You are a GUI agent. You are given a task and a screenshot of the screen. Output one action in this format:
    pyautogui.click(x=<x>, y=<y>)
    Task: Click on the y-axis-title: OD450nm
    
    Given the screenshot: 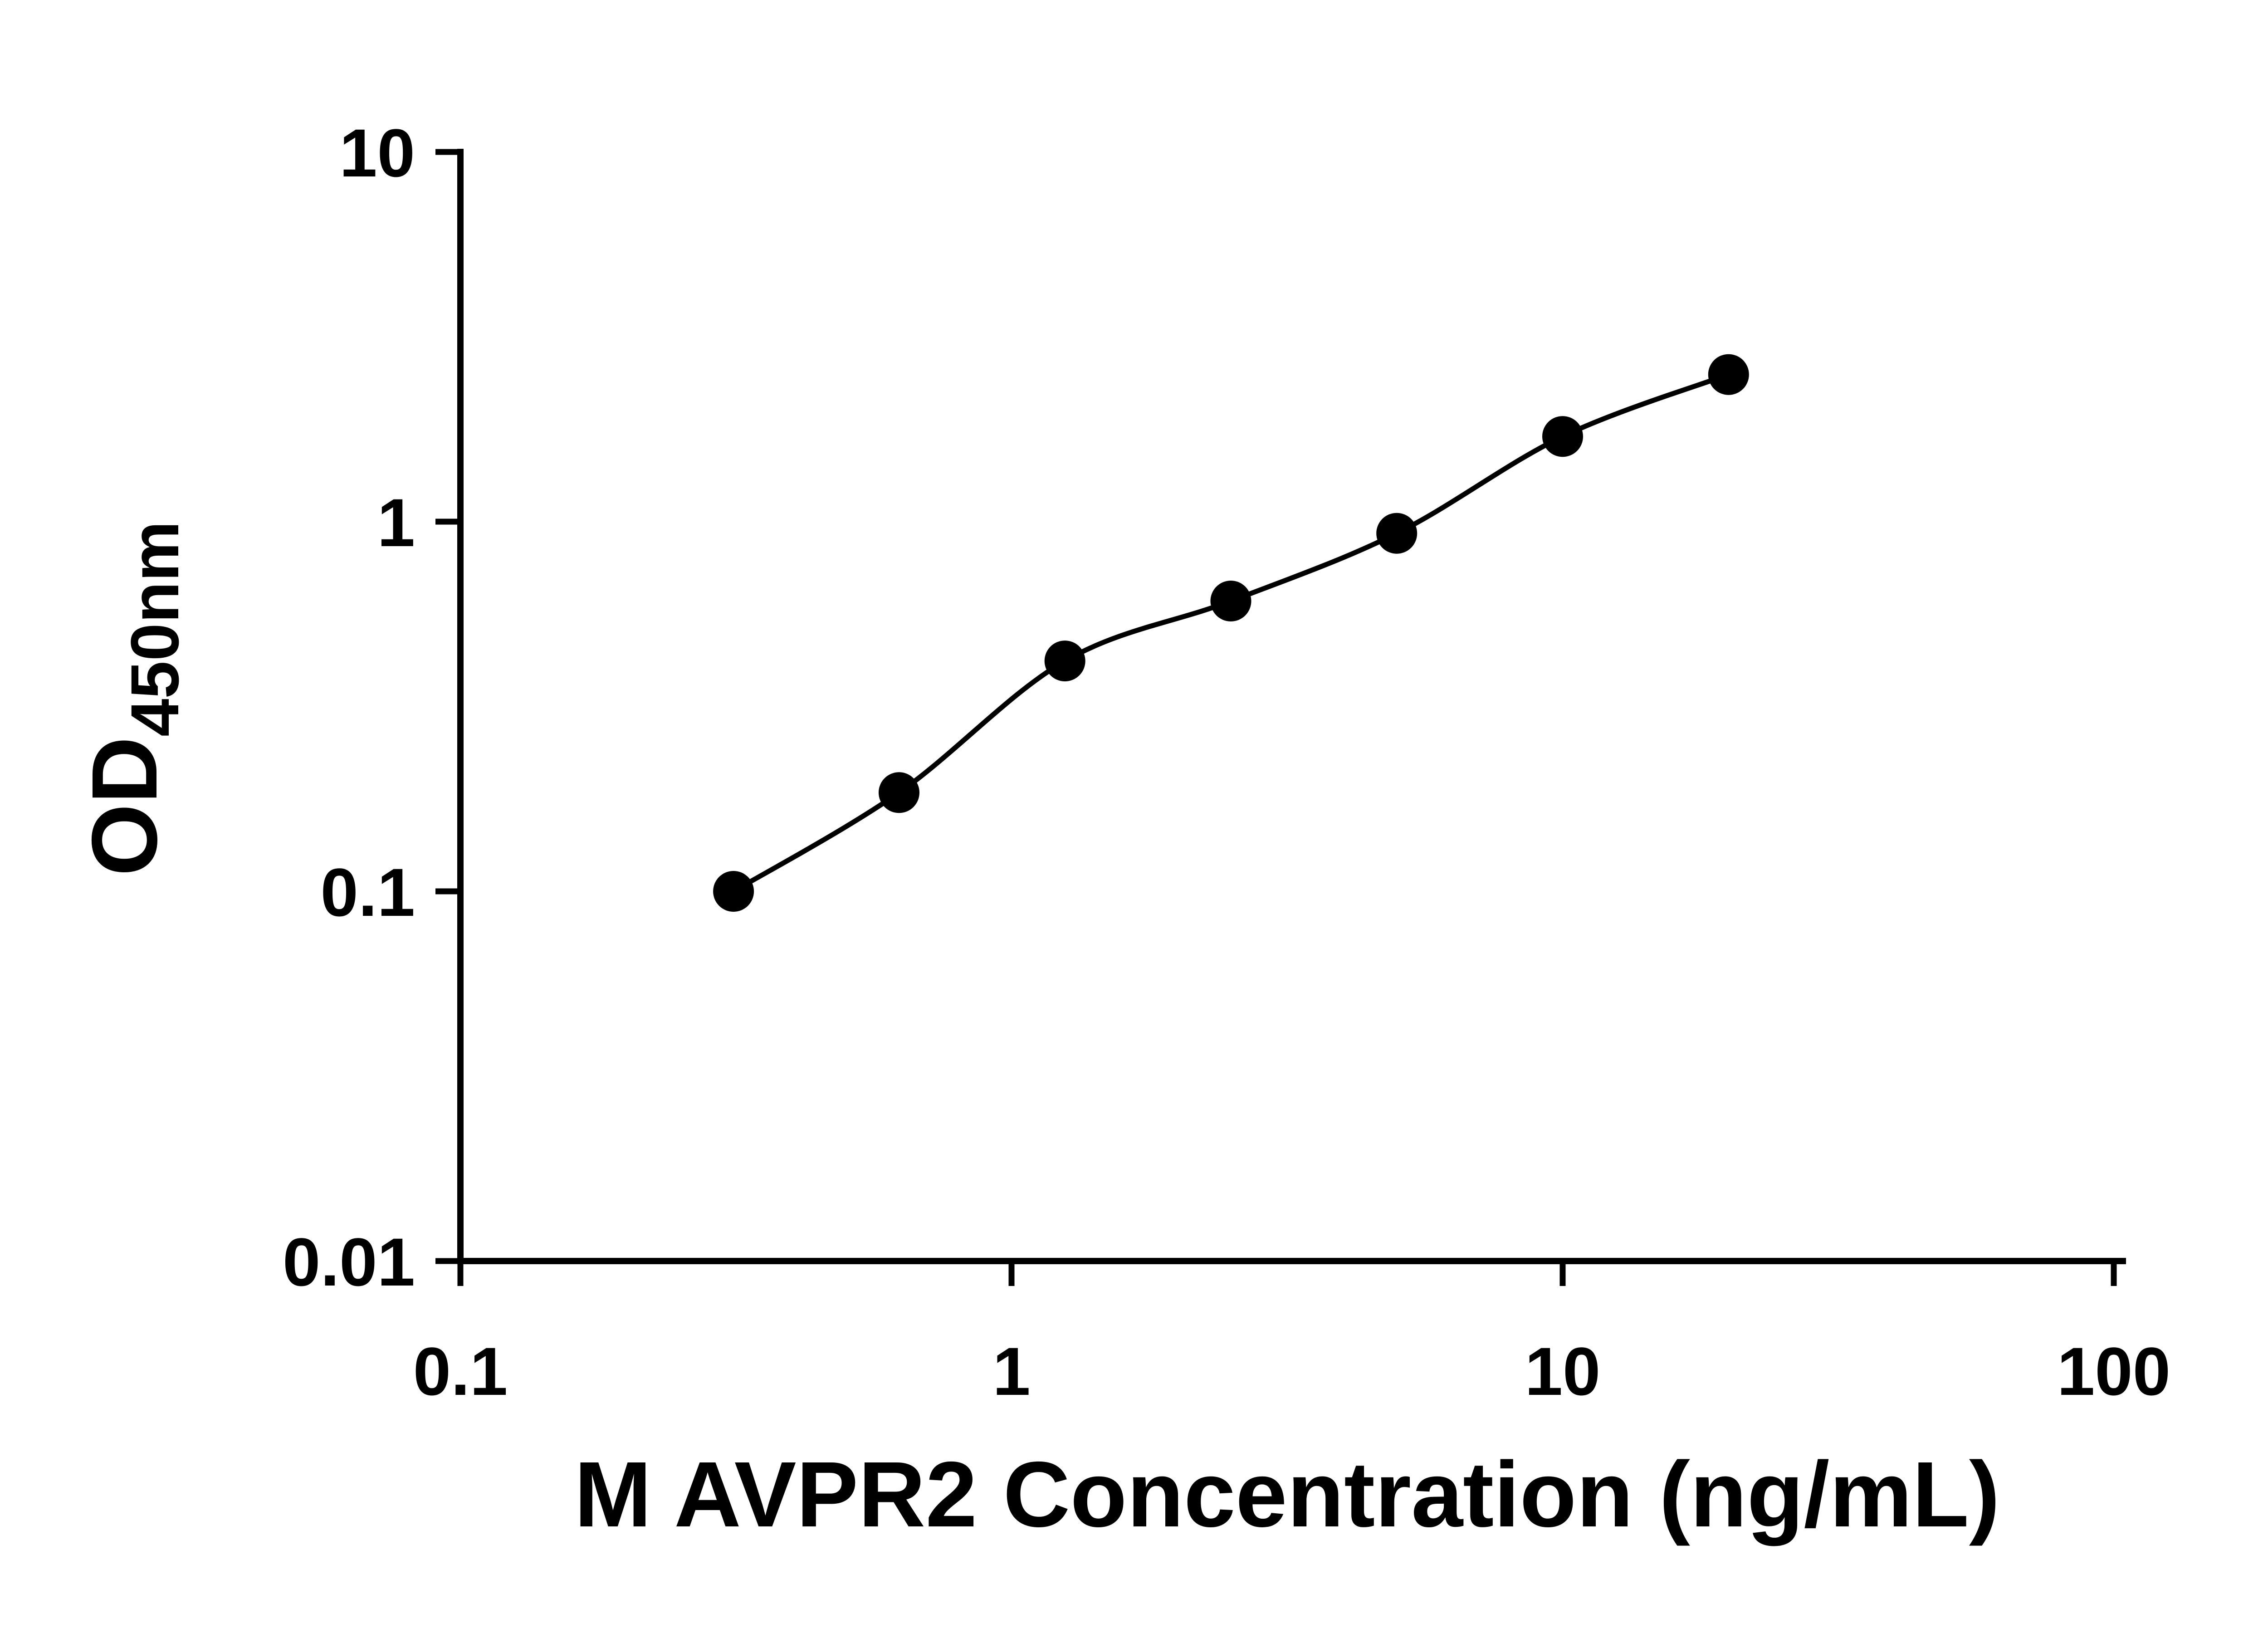 What is the action you would take?
    pyautogui.click(x=133, y=698)
    